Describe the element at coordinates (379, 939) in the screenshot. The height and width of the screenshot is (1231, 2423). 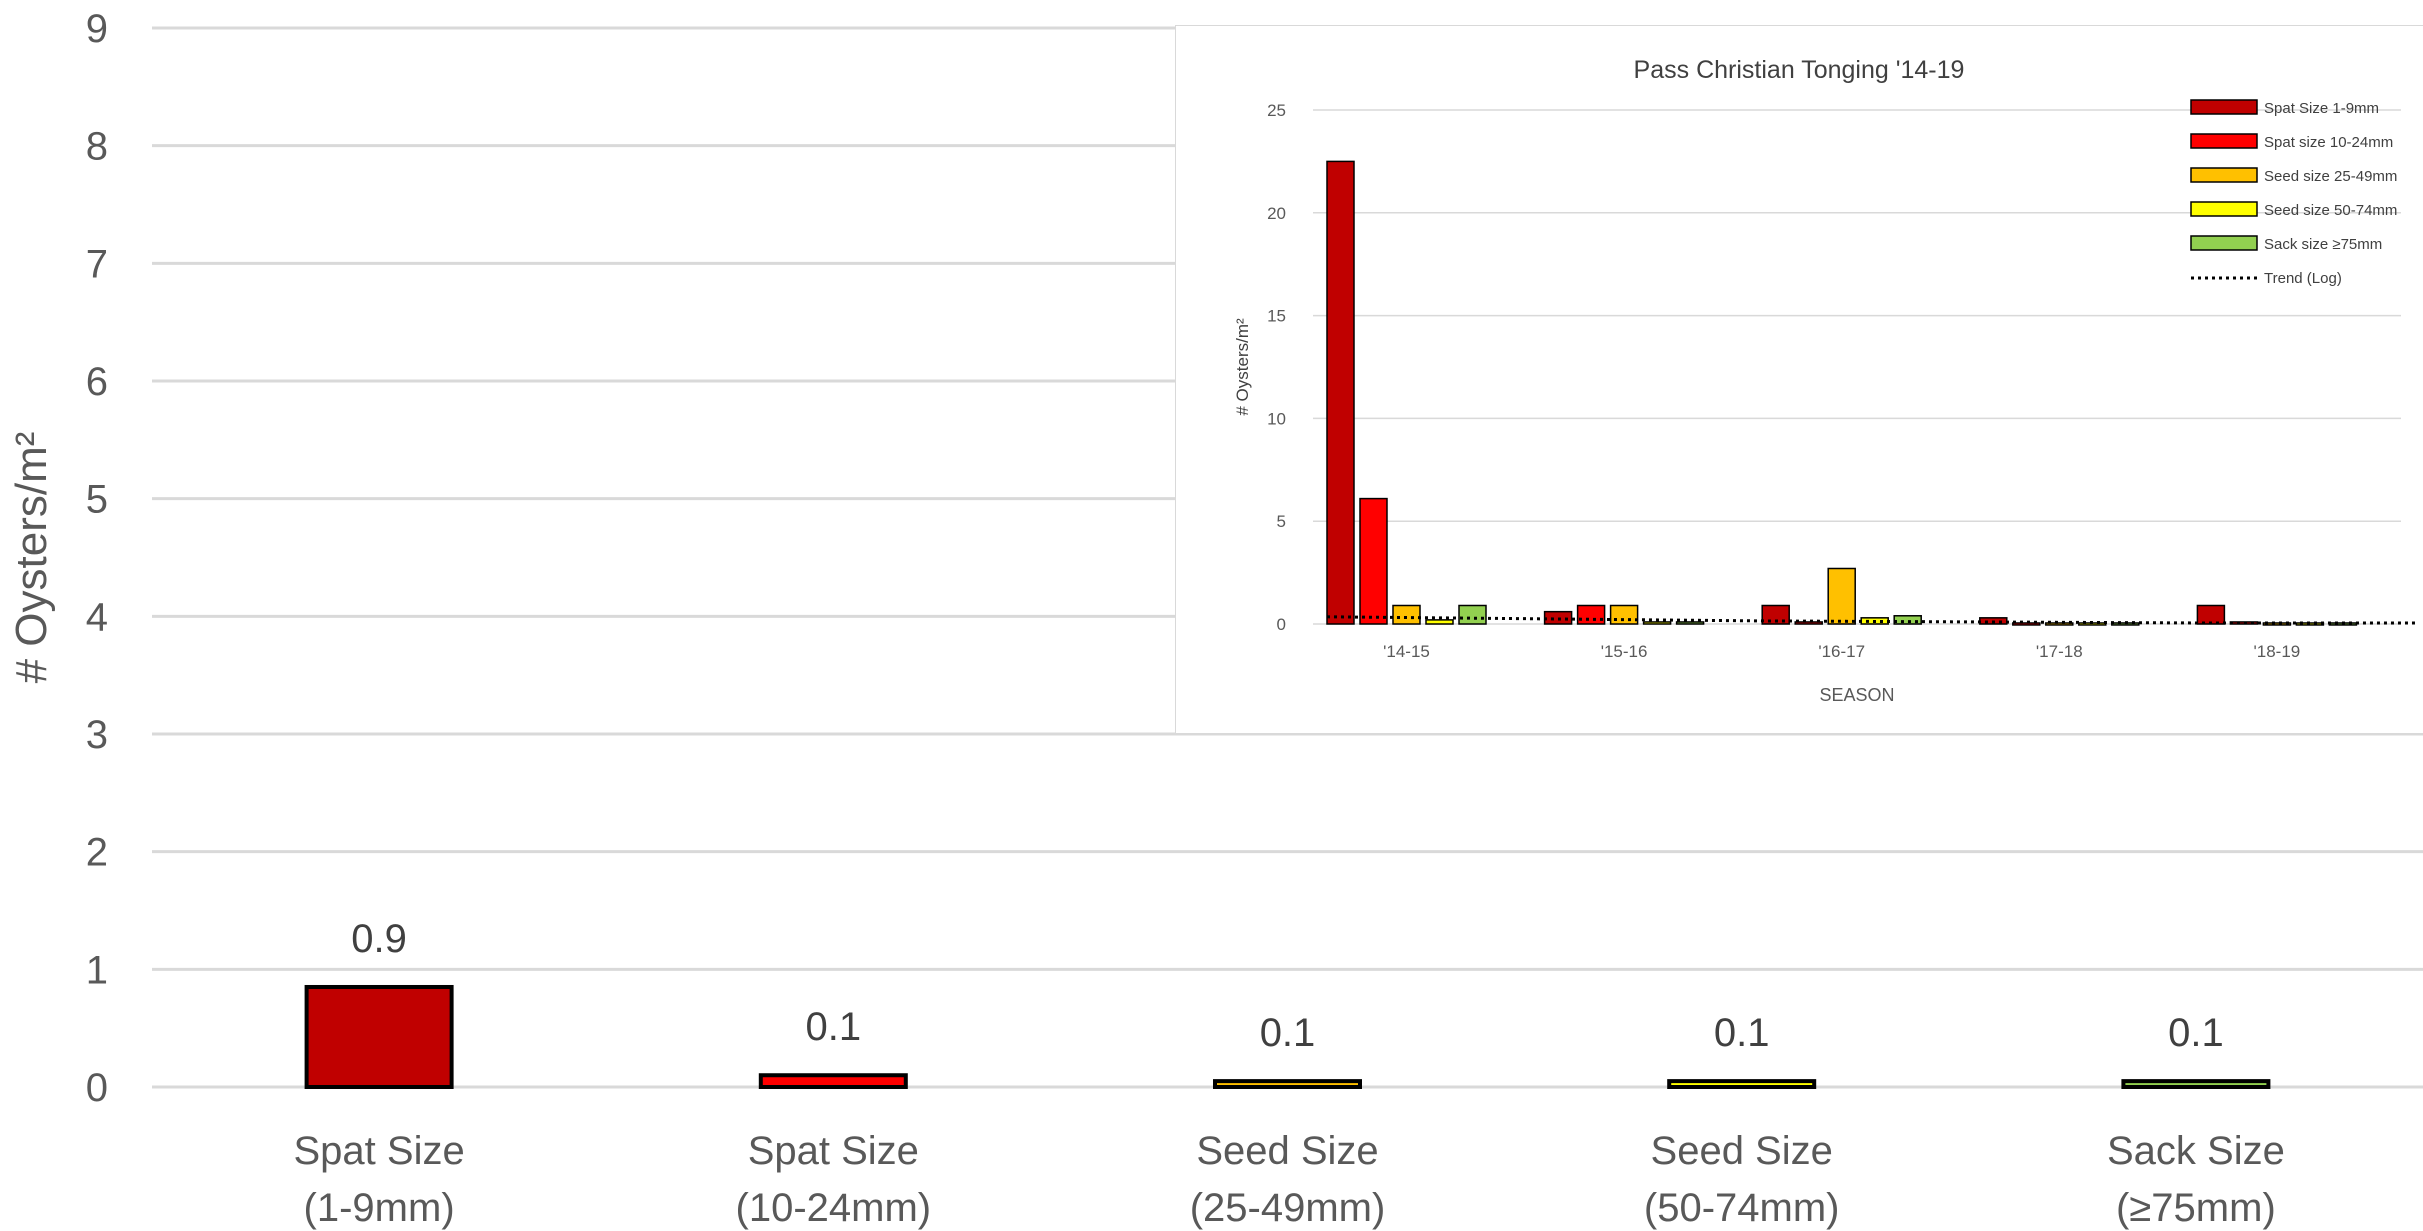
I see `main-bar-data-label: 0.9` at that location.